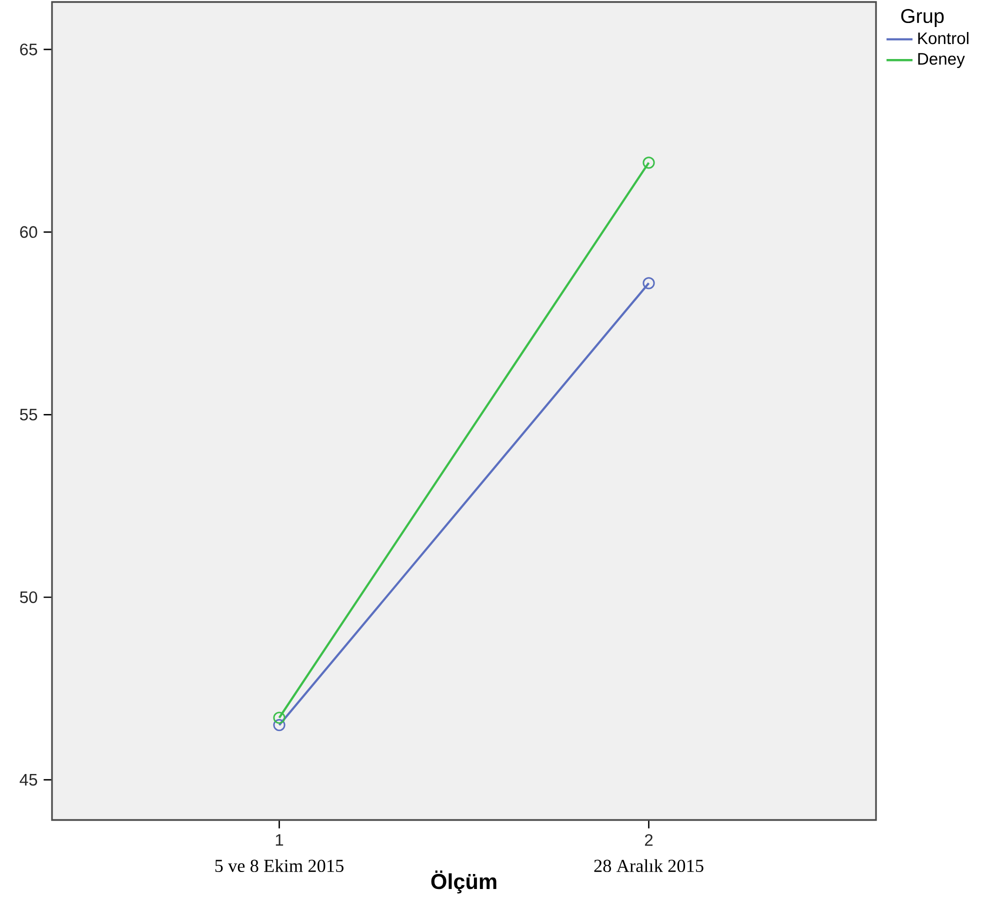 The image size is (1000, 917). I want to click on text: 5 ve 8 Ekim 2015, so click(279, 865).